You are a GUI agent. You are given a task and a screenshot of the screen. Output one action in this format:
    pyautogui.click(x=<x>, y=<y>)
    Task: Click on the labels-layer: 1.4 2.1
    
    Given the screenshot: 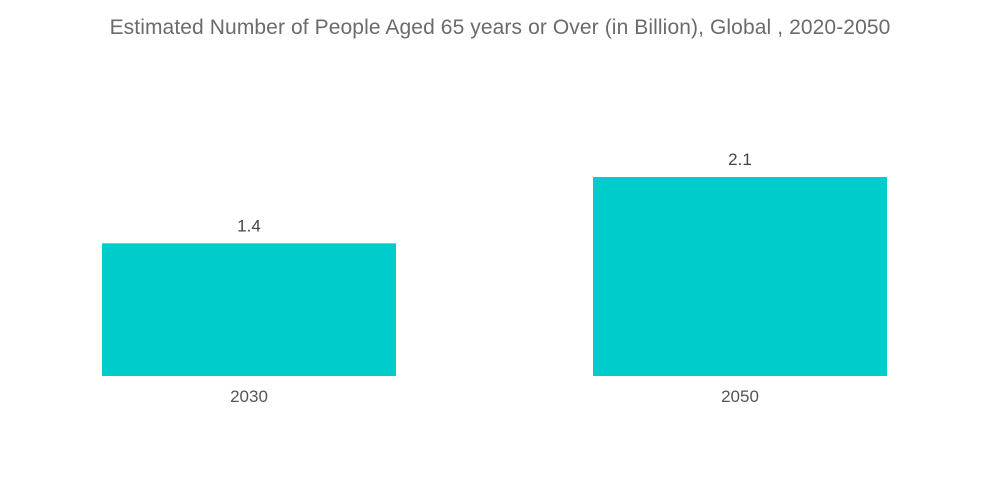 What is the action you would take?
    pyautogui.click(x=494, y=192)
    